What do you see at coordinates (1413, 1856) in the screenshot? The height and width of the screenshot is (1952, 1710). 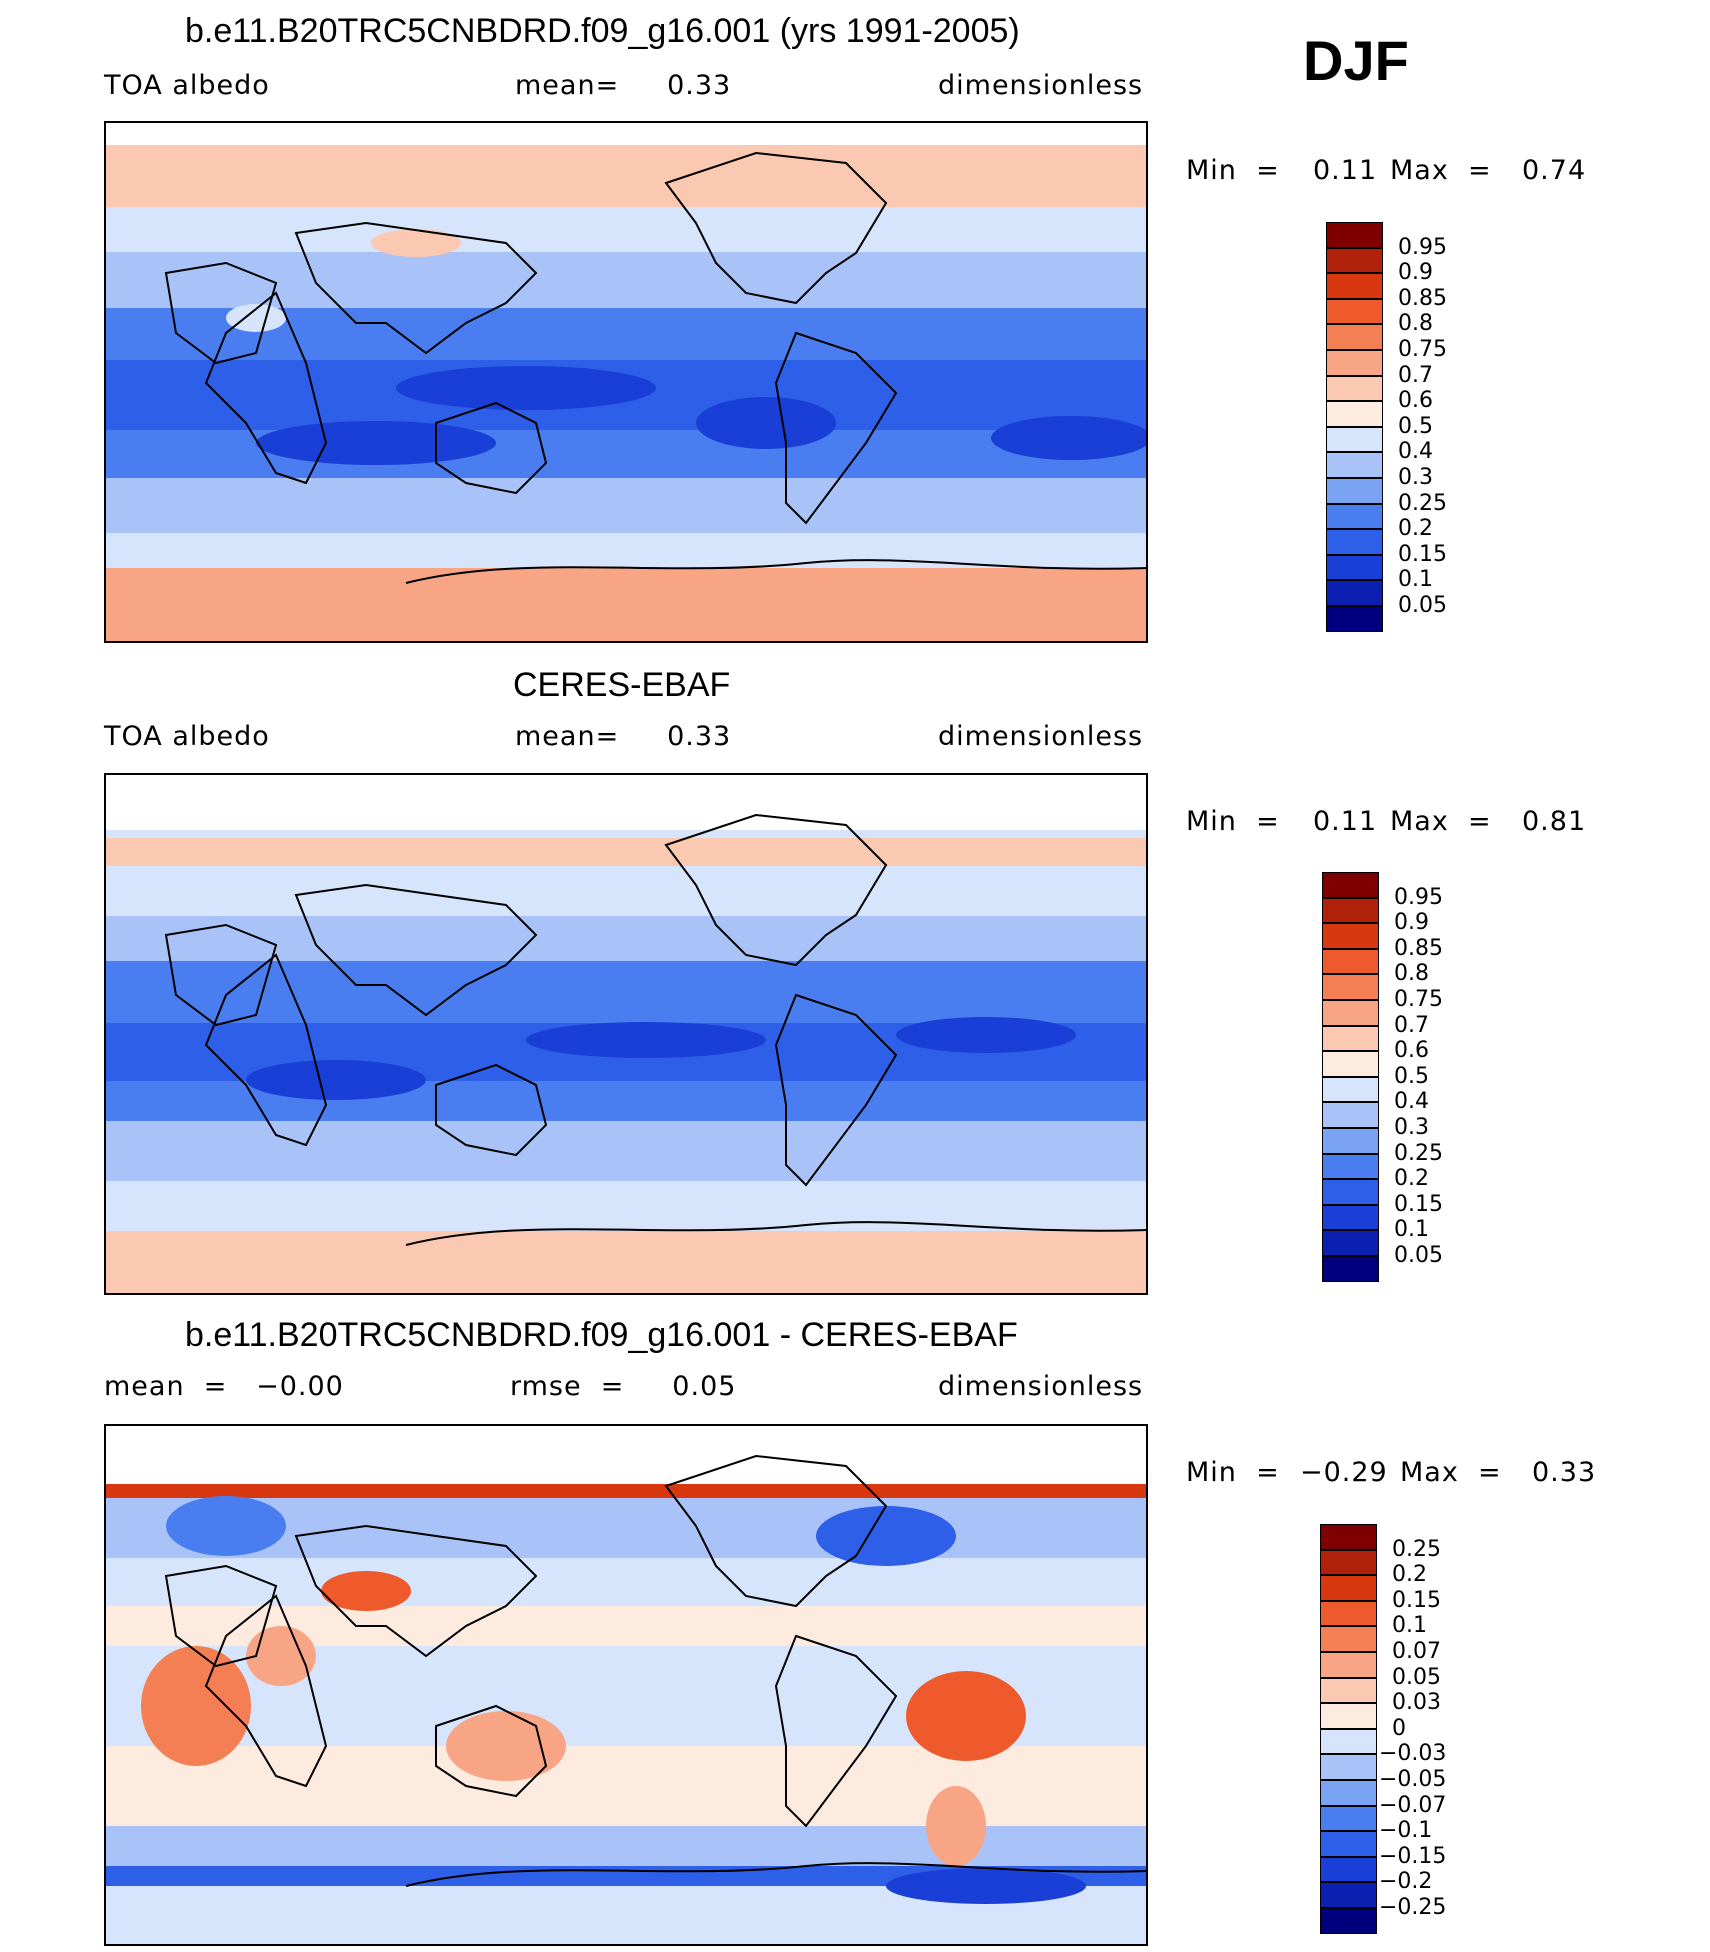 I see `colorbar-level-label: −0.15` at bounding box center [1413, 1856].